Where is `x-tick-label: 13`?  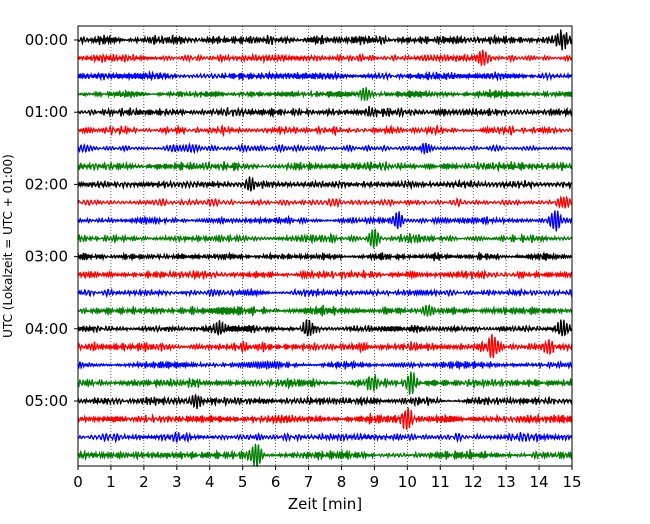 x-tick-label: 13 is located at coordinates (506, 482).